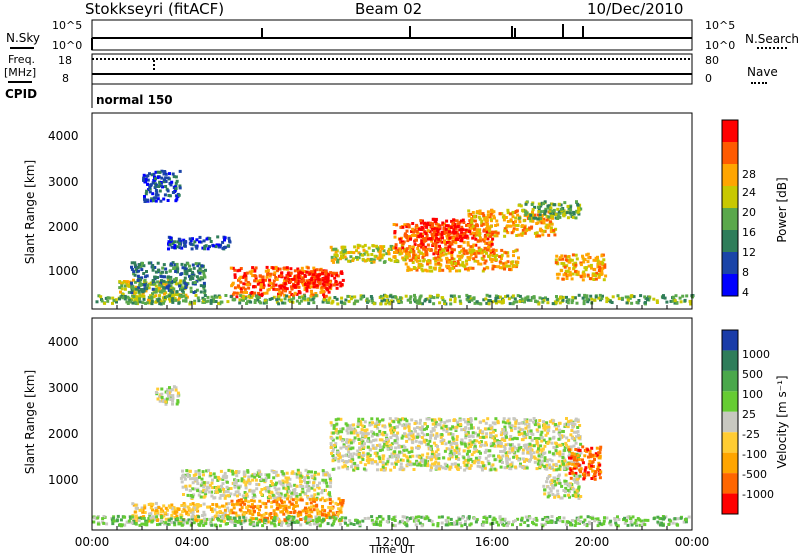 The height and width of the screenshot is (554, 800). What do you see at coordinates (63, 227) in the screenshot?
I see `power-tick-2000: 2000` at bounding box center [63, 227].